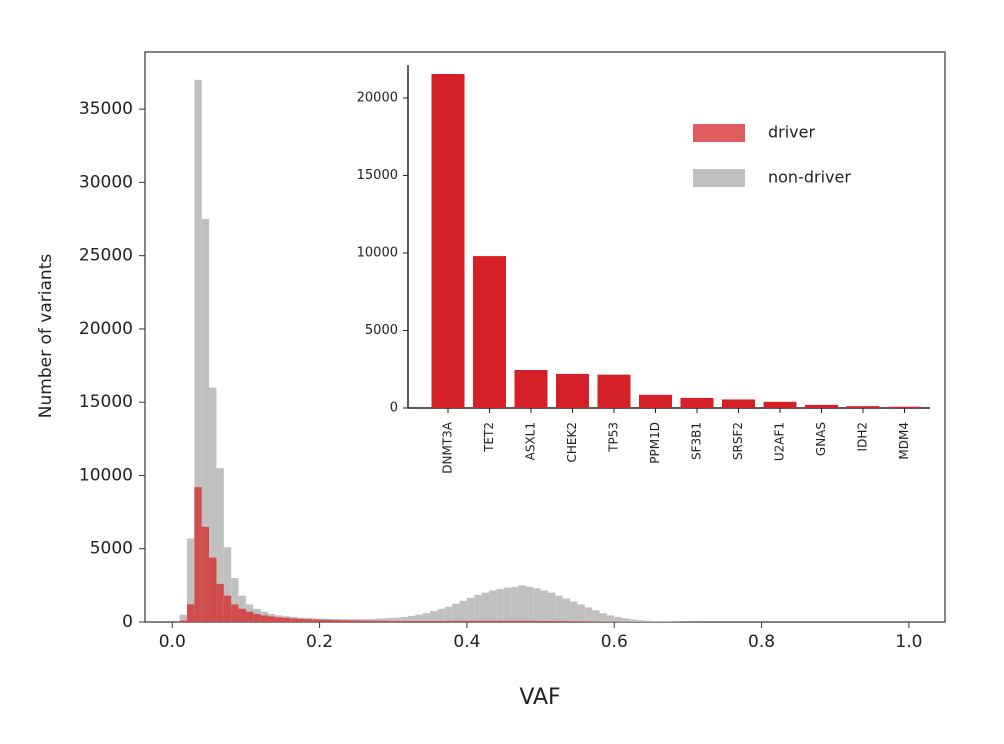  Describe the element at coordinates (377, 98) in the screenshot. I see `y-tick-label: 20000` at that location.